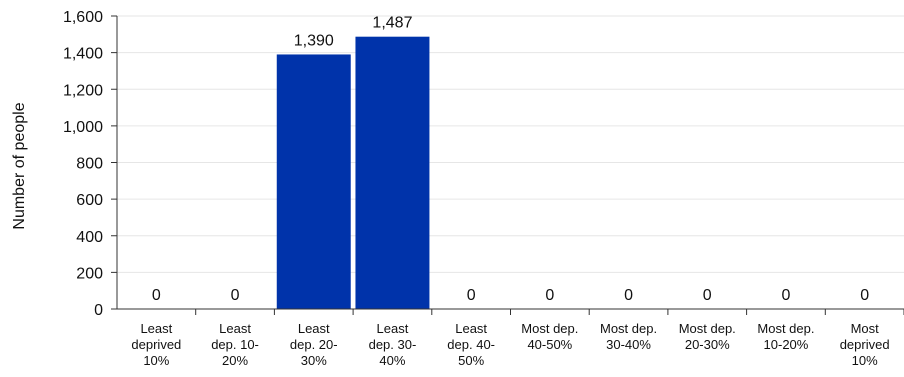 This screenshot has width=904, height=377. I want to click on x-tick-label: Most dep. 10-20%, so click(785, 336).